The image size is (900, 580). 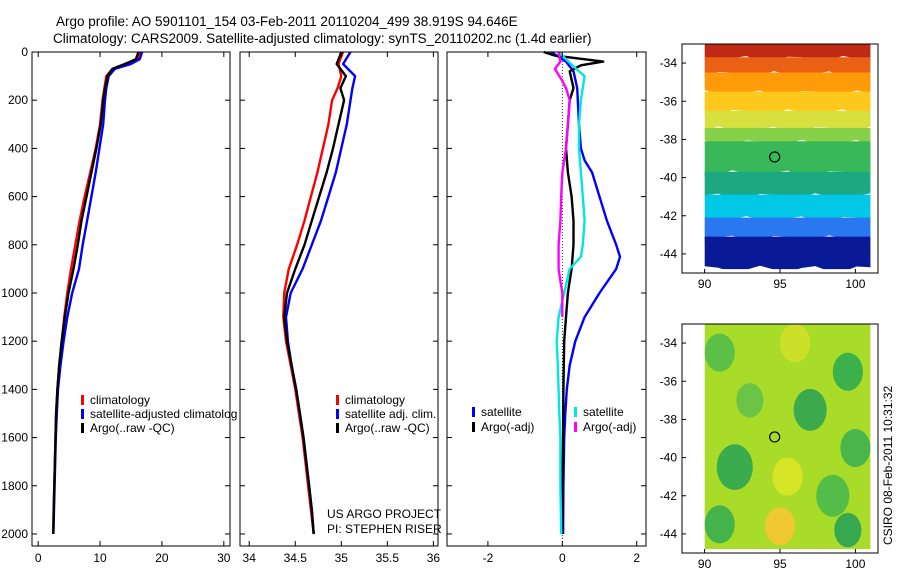 I want to click on temperature-legend-label: Argo(..raw -QC), so click(x=132, y=428).